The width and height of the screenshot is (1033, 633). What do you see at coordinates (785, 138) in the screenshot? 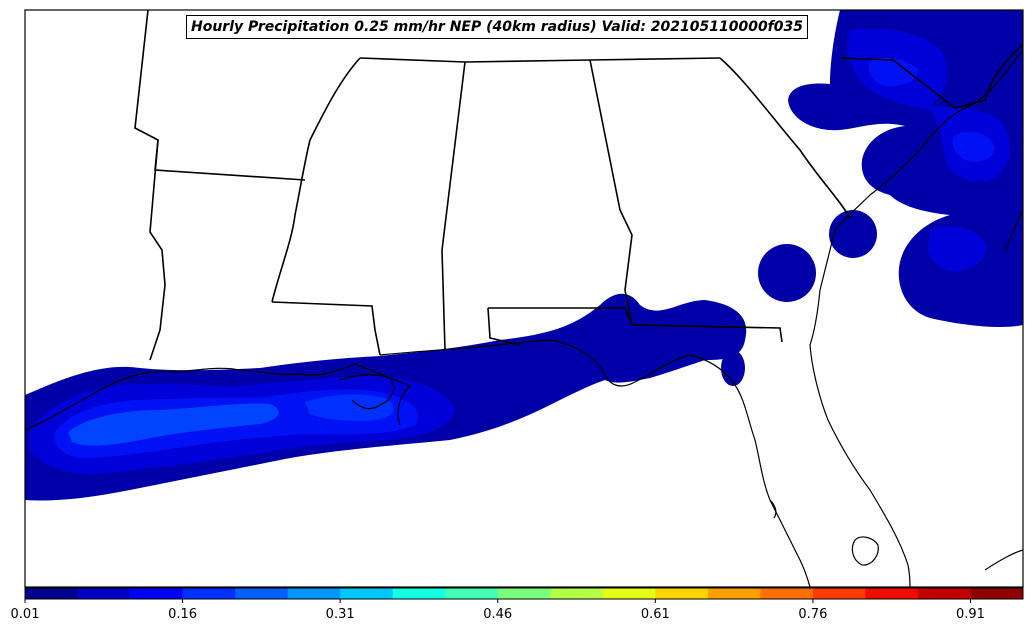
I see `boundary-ga-sc` at bounding box center [785, 138].